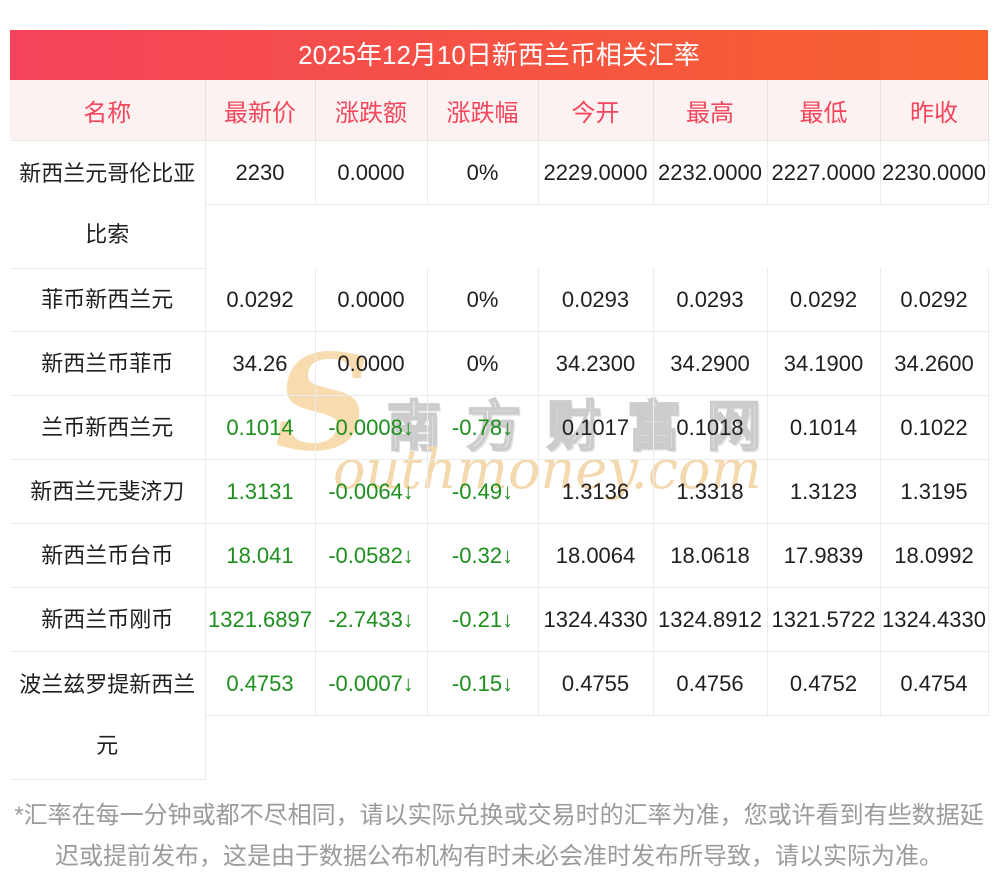 Image resolution: width=1000 pixels, height=877 pixels. I want to click on rate-cell-low: 0.1014, so click(824, 427).